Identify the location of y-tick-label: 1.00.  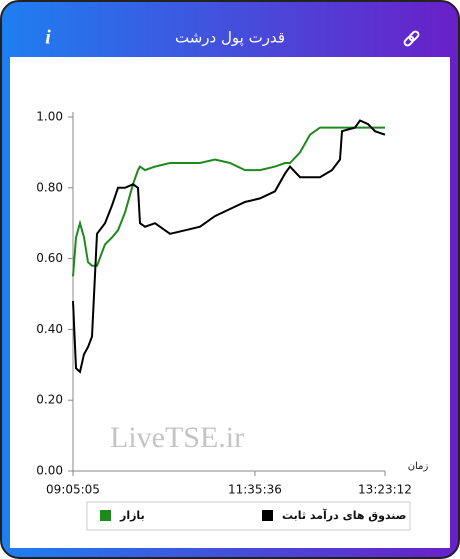
(49, 117).